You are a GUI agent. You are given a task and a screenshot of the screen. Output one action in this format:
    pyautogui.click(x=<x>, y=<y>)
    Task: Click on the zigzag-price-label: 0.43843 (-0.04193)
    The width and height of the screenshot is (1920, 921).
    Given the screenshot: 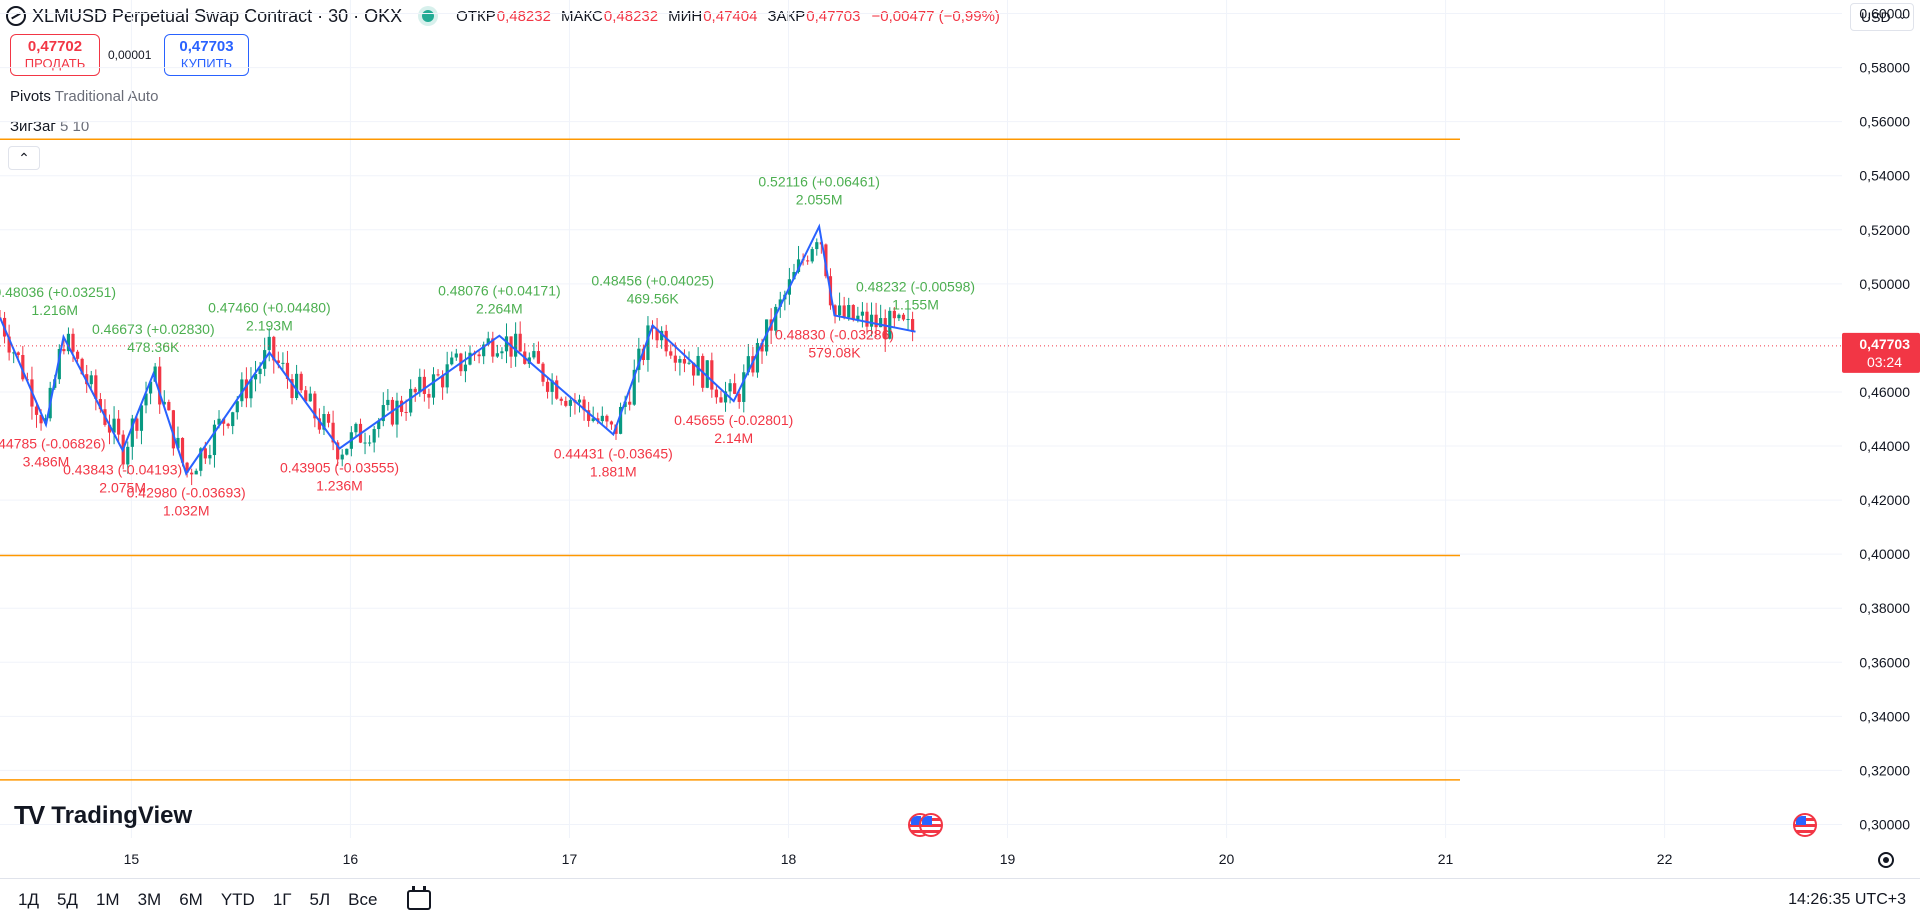 What is the action you would take?
    pyautogui.click(x=122, y=469)
    